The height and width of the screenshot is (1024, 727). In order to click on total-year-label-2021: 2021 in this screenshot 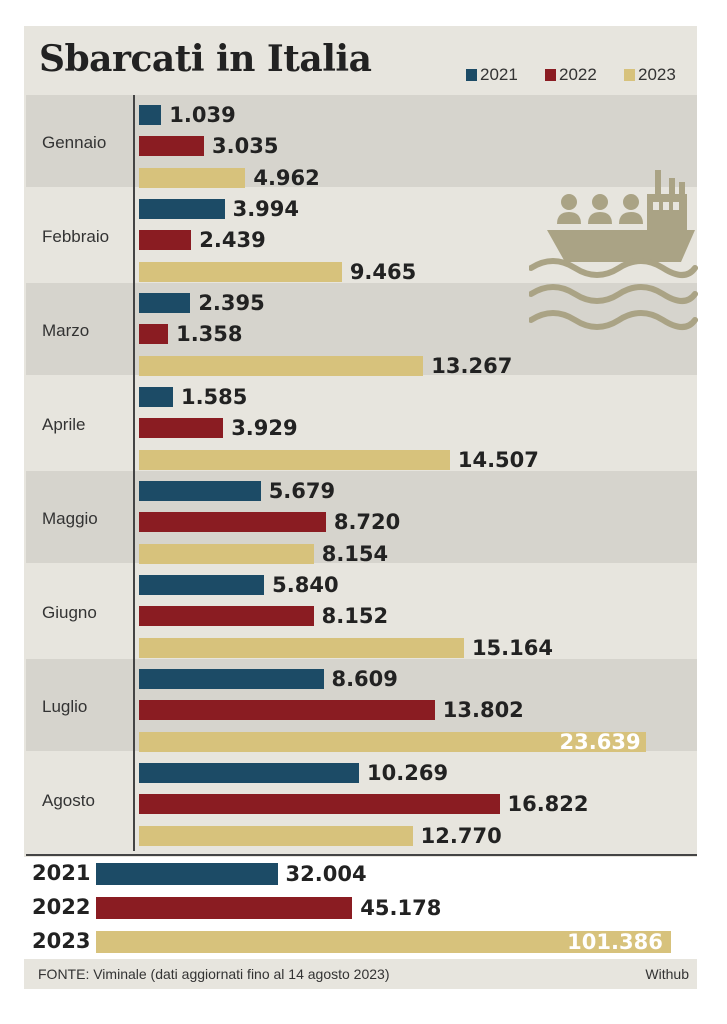, I will do `click(61, 873)`.